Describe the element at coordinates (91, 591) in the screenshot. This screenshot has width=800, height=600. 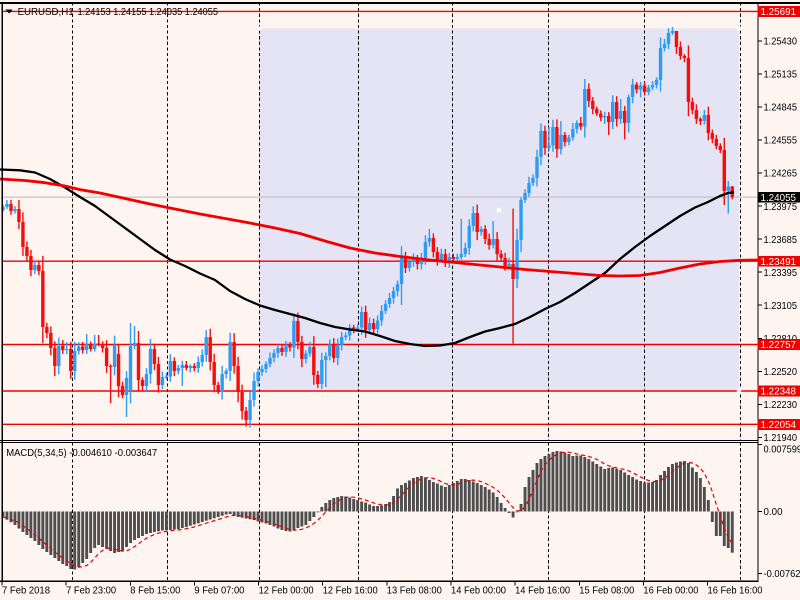
I see `svg-text: 7 Feb 23:00` at that location.